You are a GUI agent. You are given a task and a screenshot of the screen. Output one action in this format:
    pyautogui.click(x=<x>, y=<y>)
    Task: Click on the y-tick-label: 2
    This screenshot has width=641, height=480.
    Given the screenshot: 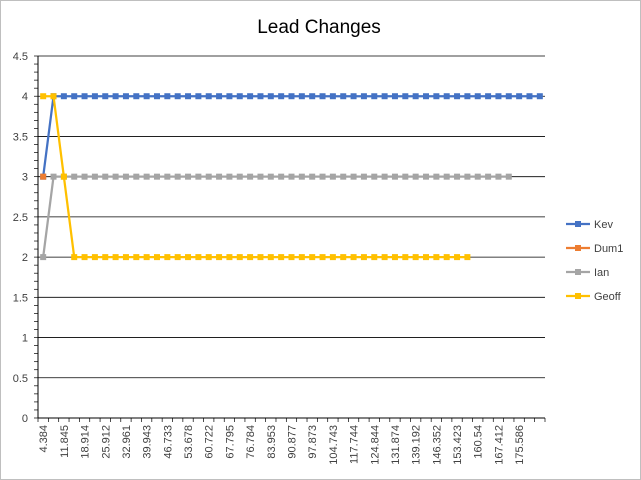 What is the action you would take?
    pyautogui.click(x=25, y=258)
    